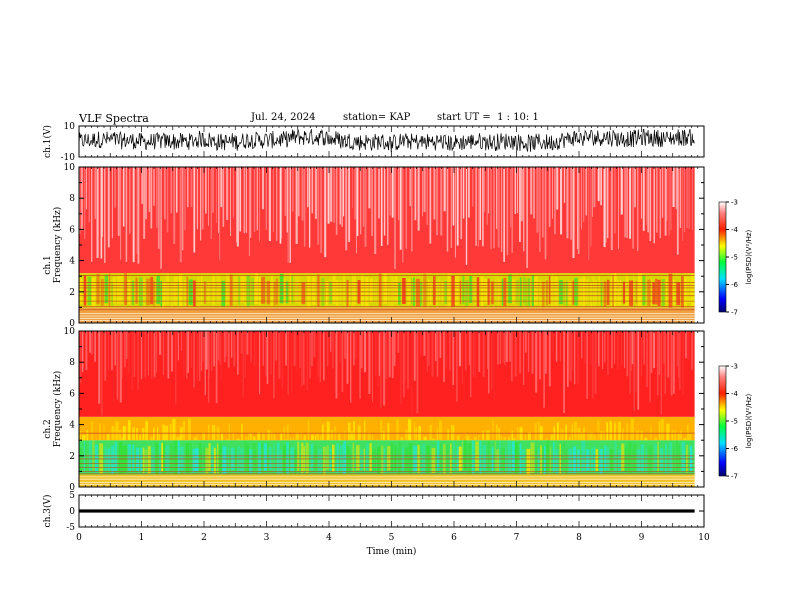 The image size is (792, 612). What do you see at coordinates (72, 512) in the screenshot?
I see `y-tick-label: 0` at bounding box center [72, 512].